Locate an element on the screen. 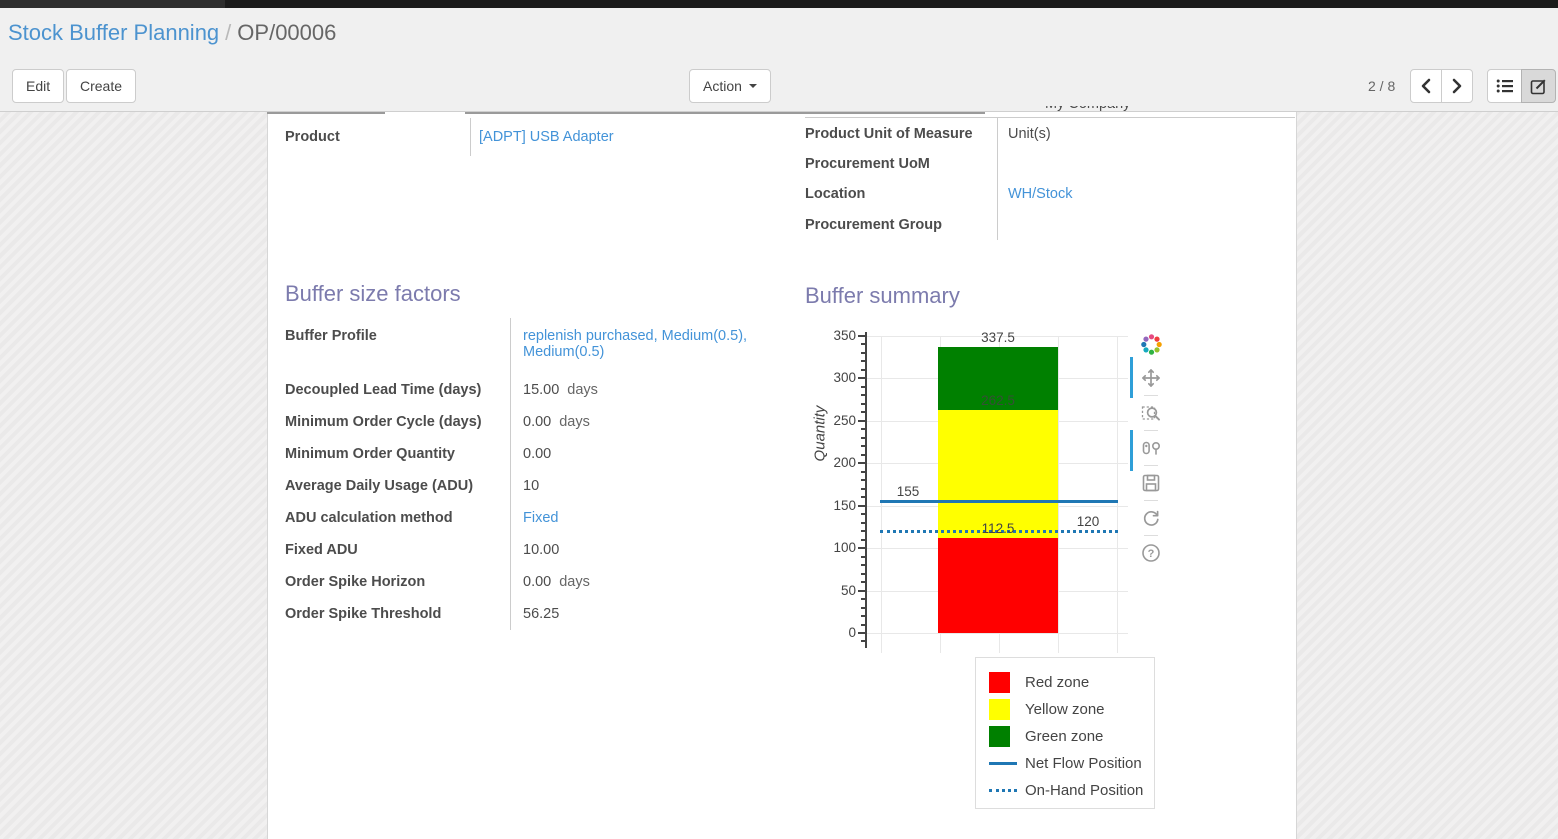 This screenshot has width=1558, height=839. spike-horizon-label: Order Spike Horizon is located at coordinates (355, 582).